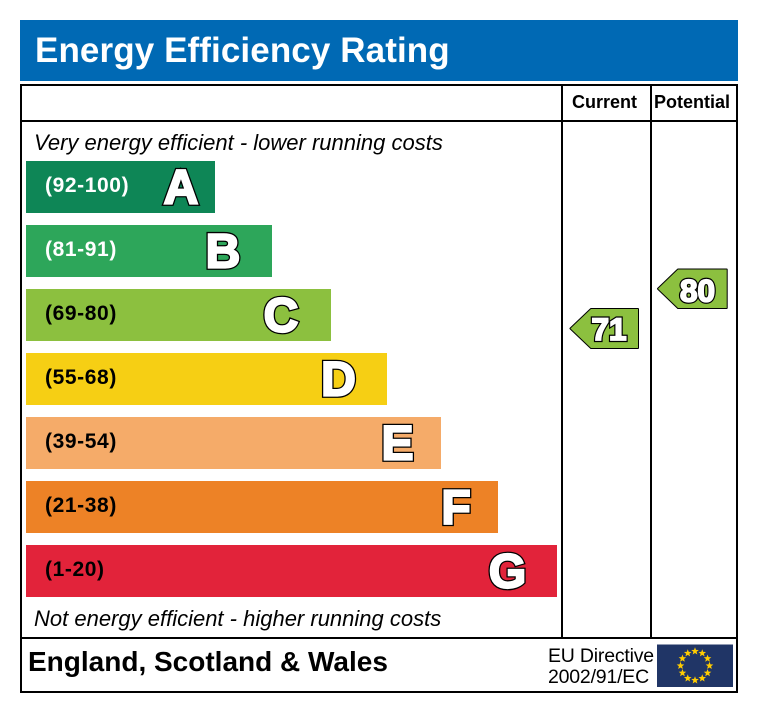  Describe the element at coordinates (507, 572) in the screenshot. I see `svg-text: G` at that location.